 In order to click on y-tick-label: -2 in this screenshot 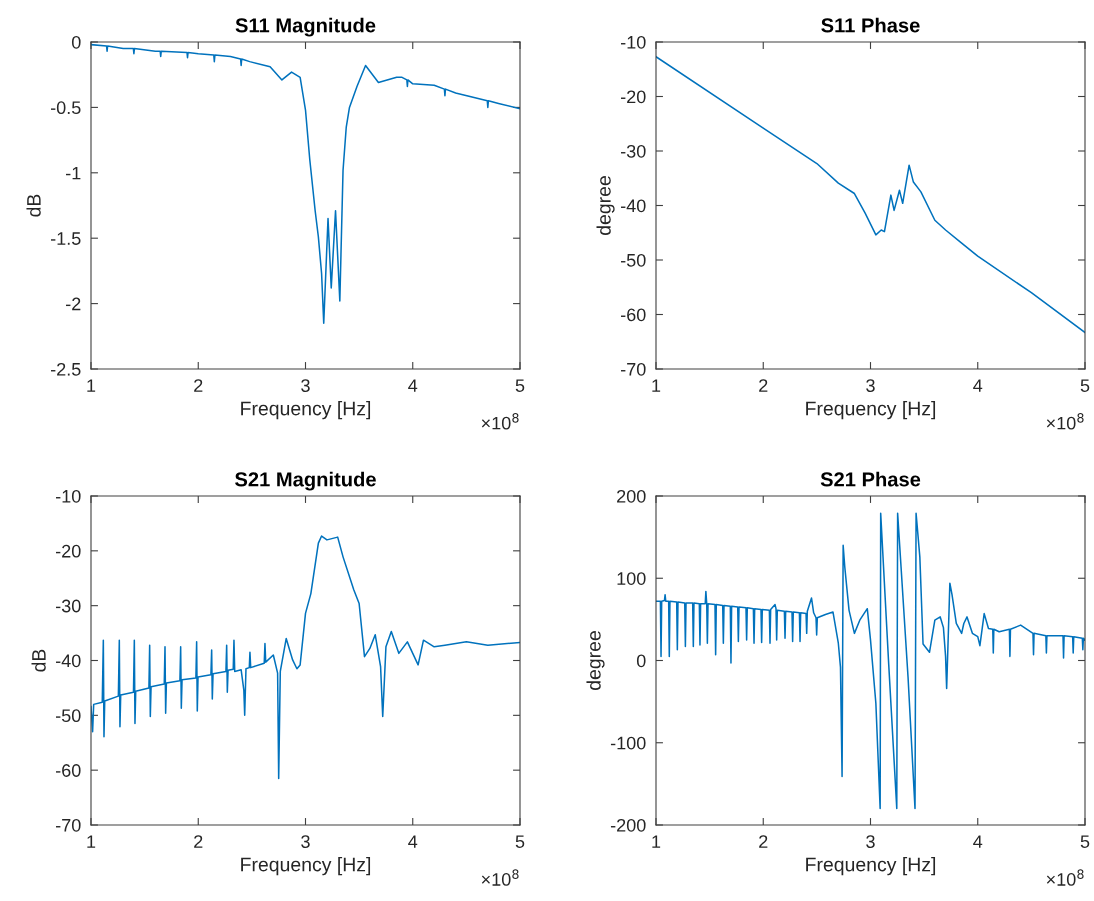, I will do `click(73, 304)`.